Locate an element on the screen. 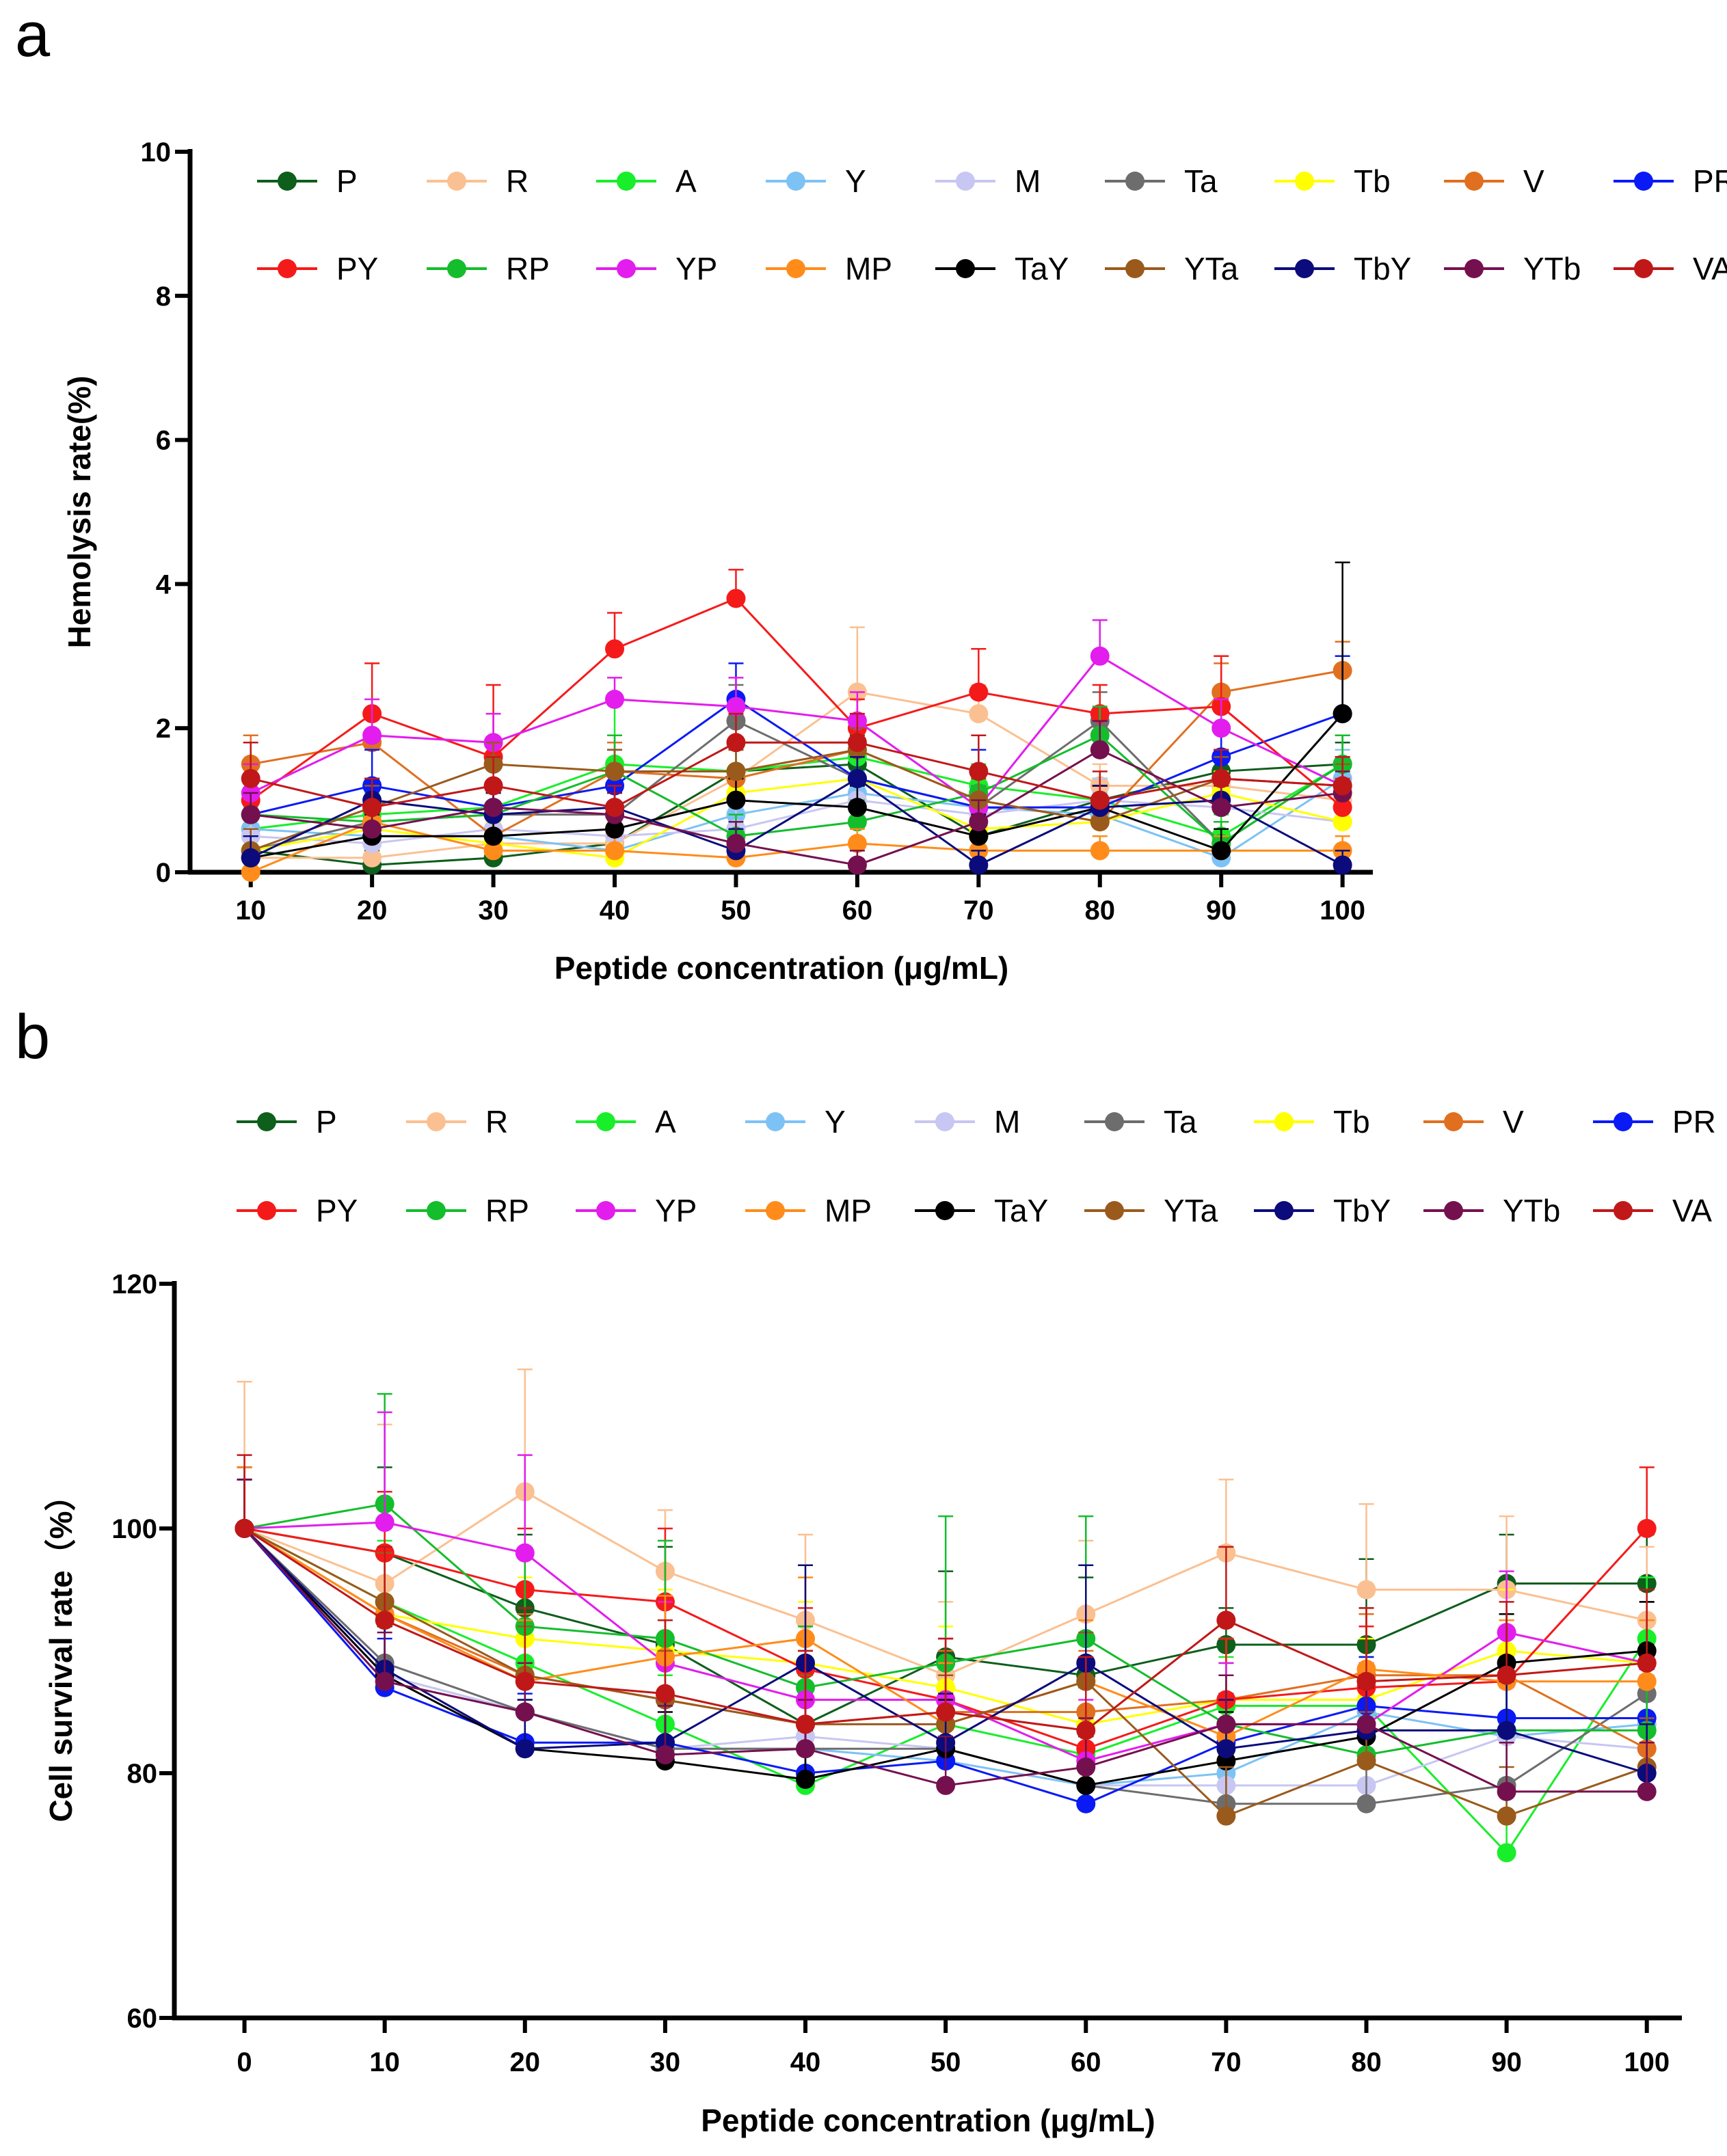 The height and width of the screenshot is (2156, 1727). legend-label: M is located at coordinates (1028, 181).